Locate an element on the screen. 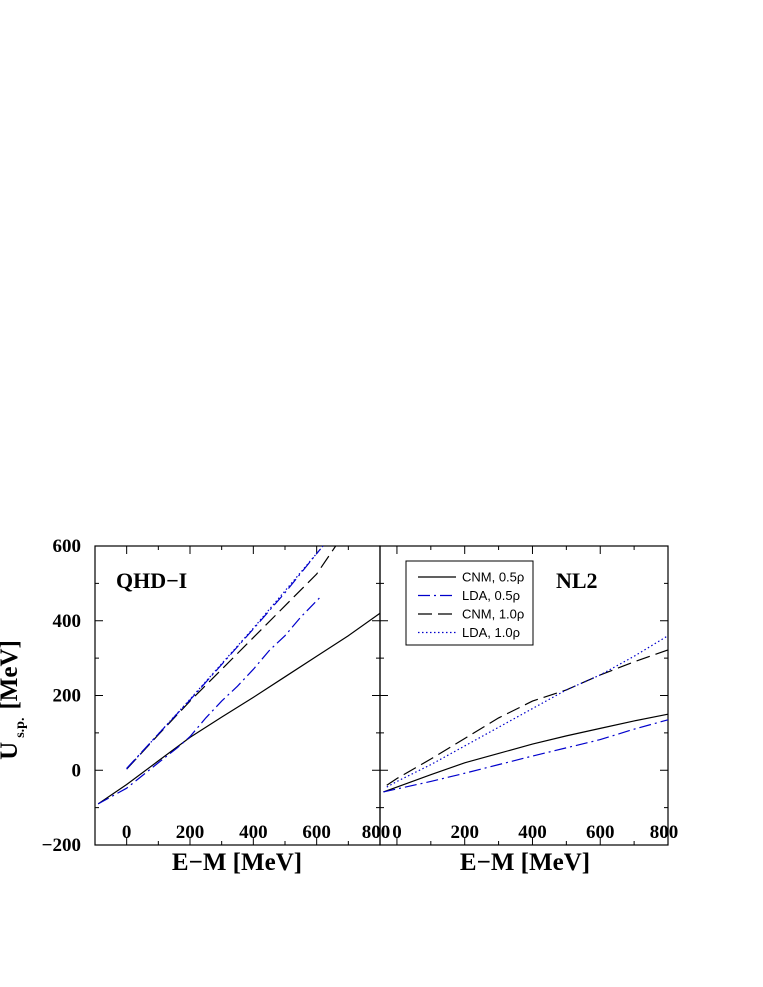 This screenshot has width=763, height=987. legend-box is located at coordinates (469, 603).